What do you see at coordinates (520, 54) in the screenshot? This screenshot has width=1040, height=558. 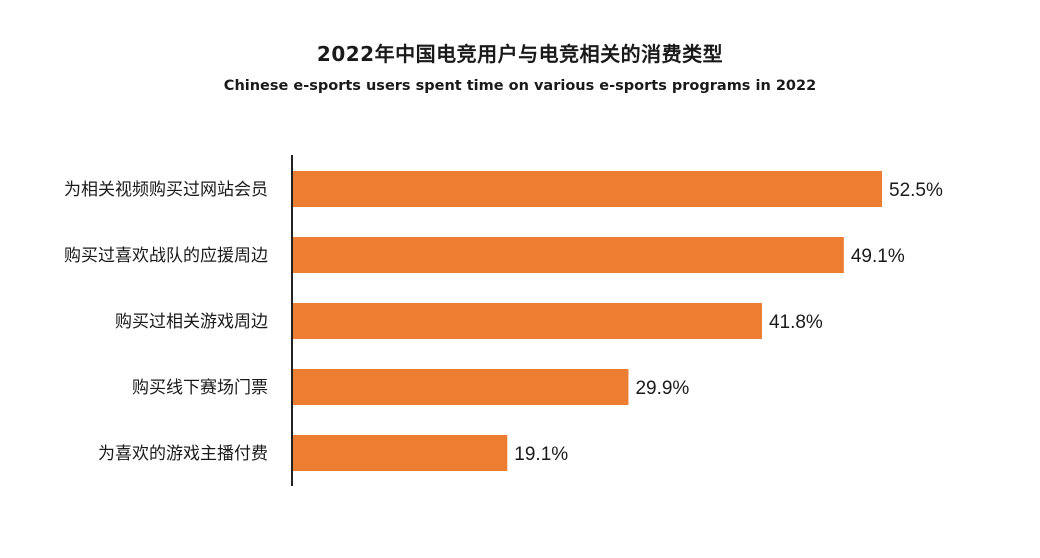 I see `chart-title: 2022年中国电竞用户与电竞相关的消费类型` at bounding box center [520, 54].